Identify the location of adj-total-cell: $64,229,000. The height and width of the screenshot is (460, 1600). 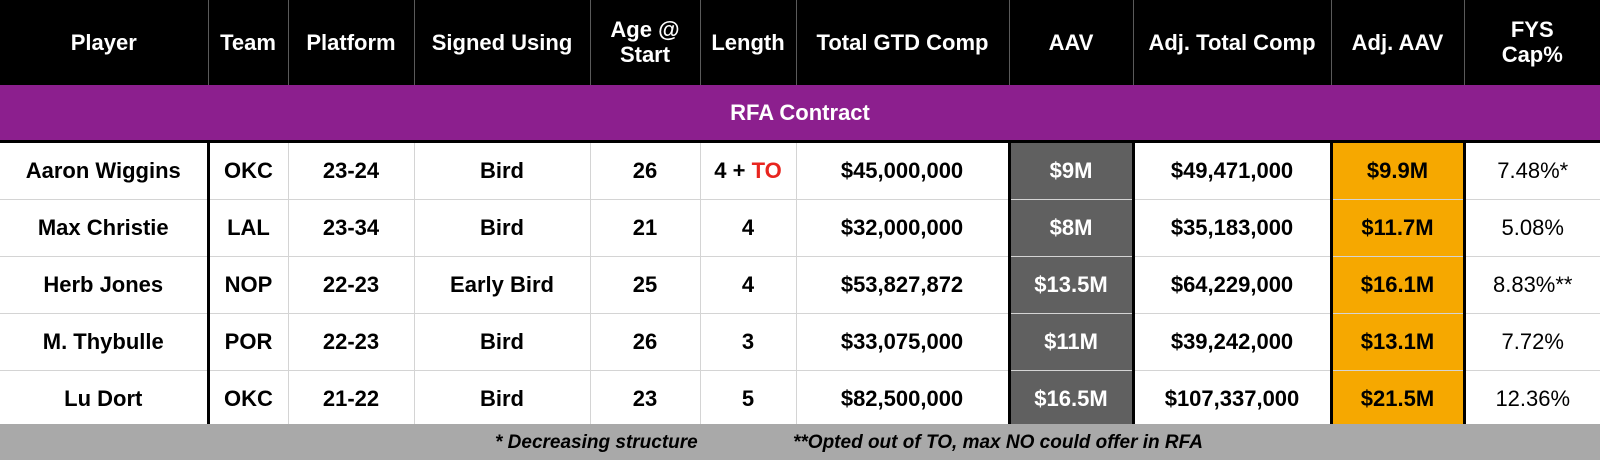
(1232, 285).